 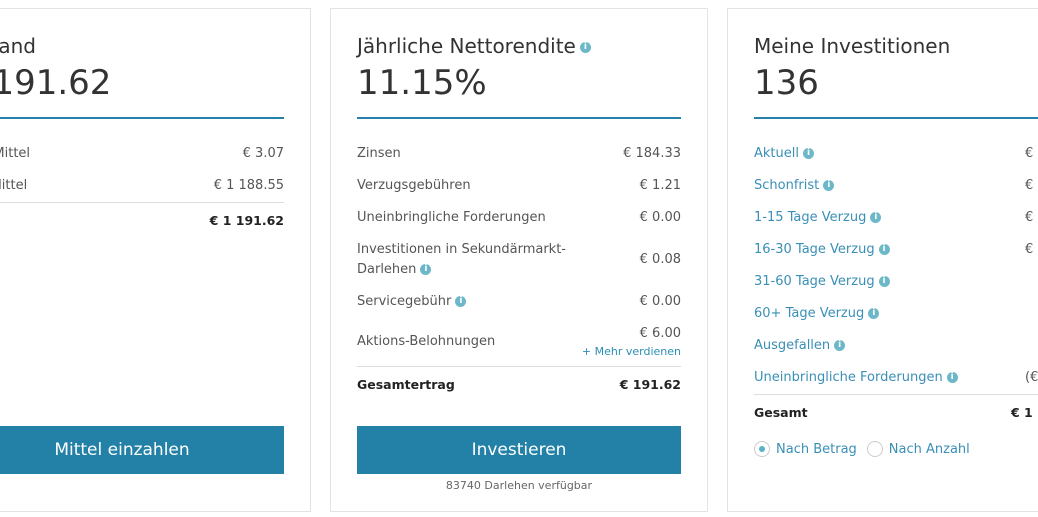 I want to click on button: Mittel einzahlen, so click(x=142, y=450).